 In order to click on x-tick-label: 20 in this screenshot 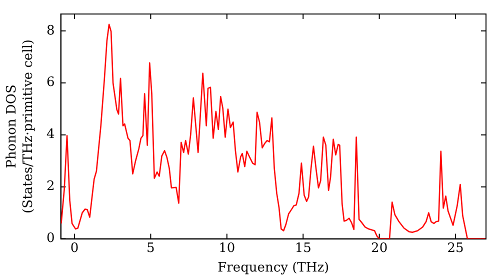, I will do `click(379, 248)`.